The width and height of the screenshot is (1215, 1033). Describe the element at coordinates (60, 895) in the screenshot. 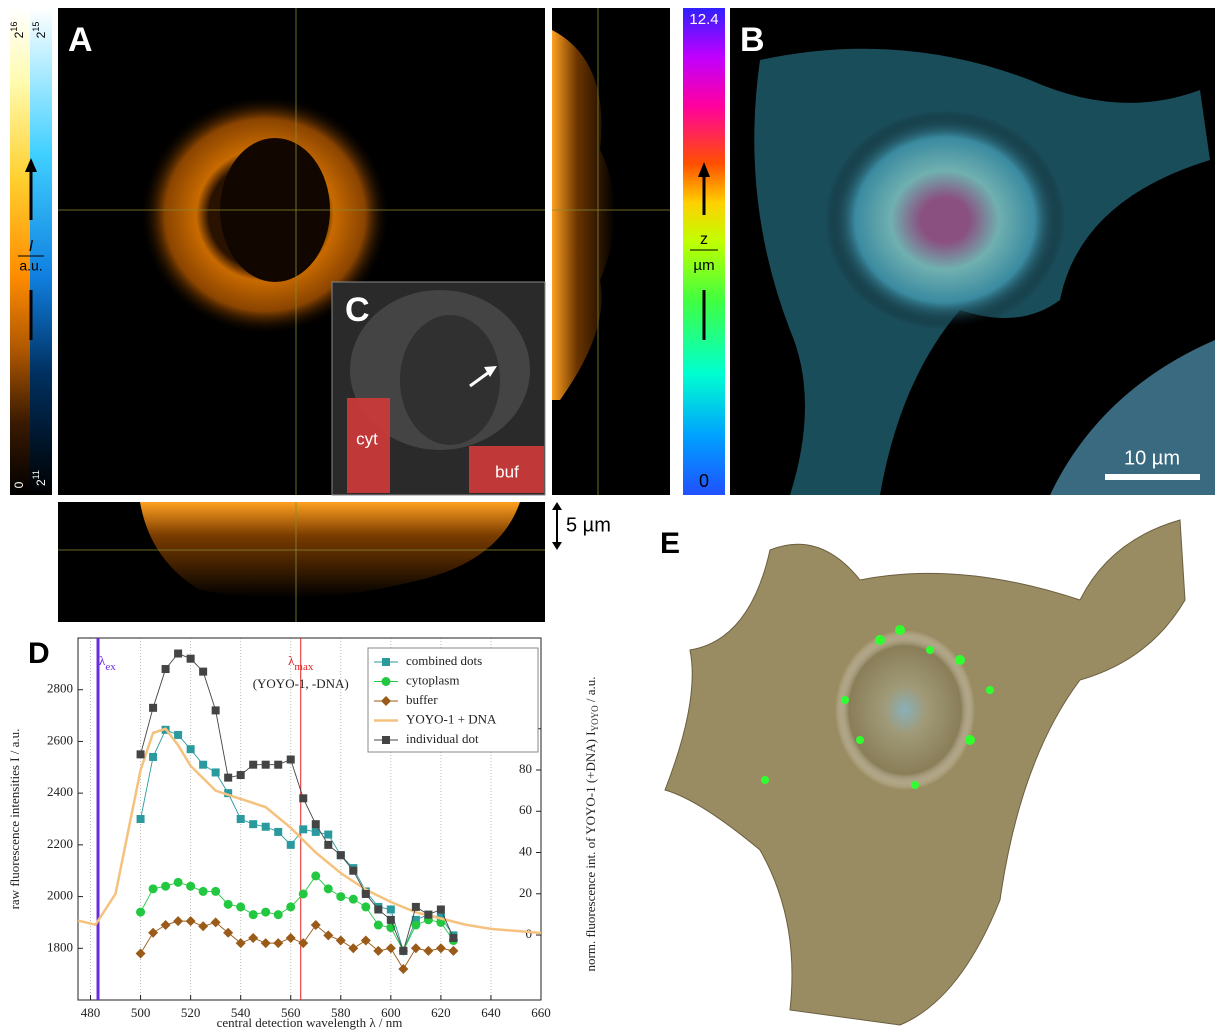

I see `y-tick-label: 2000` at that location.